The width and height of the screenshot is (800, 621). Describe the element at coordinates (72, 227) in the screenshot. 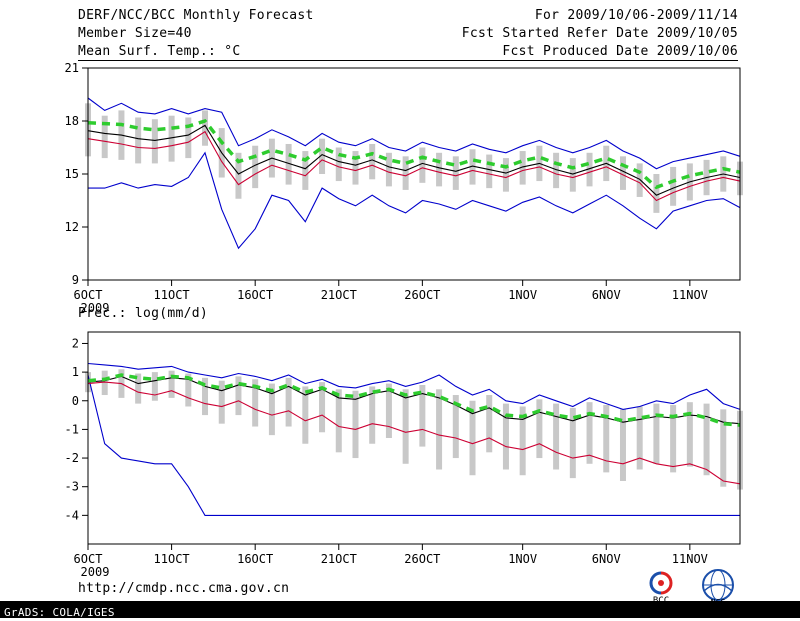

I see `svg-text: 12` at that location.